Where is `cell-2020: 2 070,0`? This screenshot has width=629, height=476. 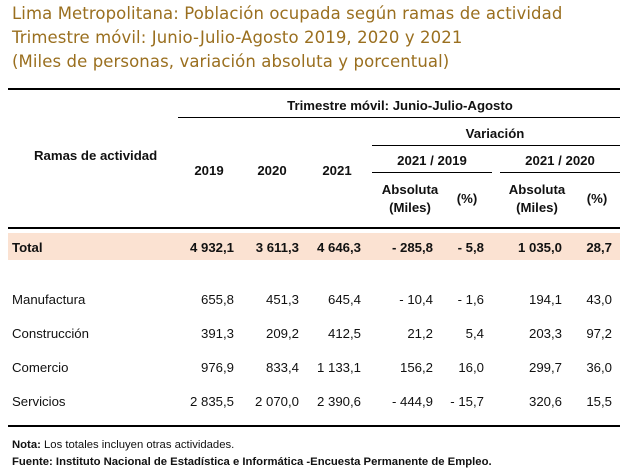
cell-2020: 2 070,0 is located at coordinates (277, 401).